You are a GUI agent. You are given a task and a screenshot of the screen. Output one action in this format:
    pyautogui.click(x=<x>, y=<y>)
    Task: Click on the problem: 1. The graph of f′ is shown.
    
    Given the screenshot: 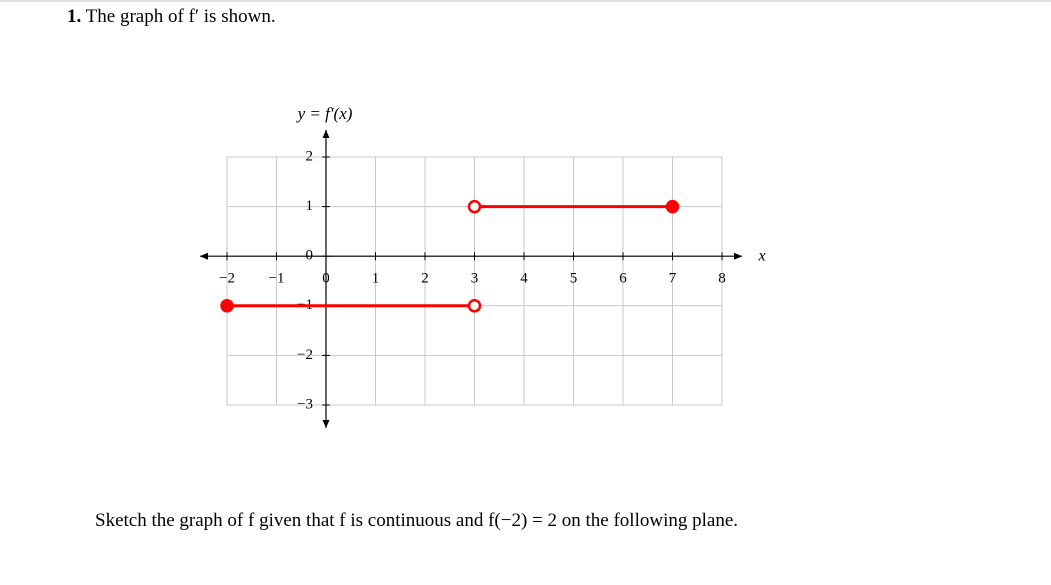 What is the action you would take?
    pyautogui.click(x=171, y=17)
    